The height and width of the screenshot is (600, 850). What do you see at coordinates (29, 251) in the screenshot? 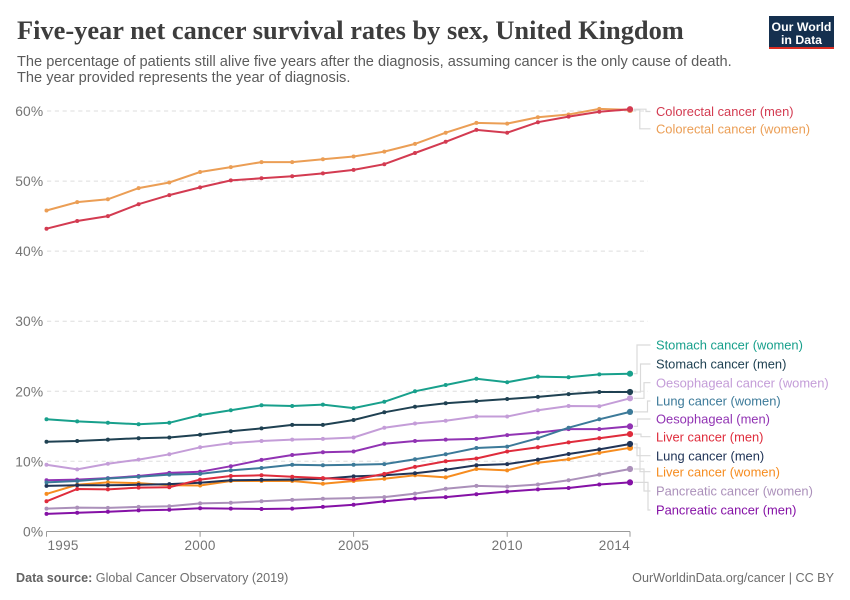
I see `svg-text: 40%` at bounding box center [29, 251].